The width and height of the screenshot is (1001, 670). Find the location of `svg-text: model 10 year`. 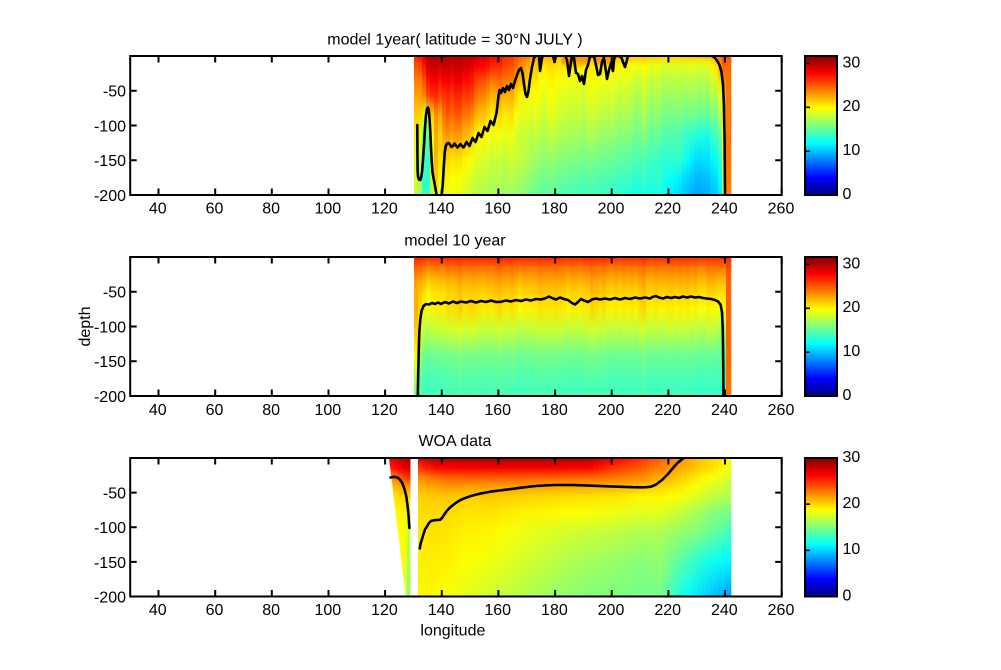

svg-text: model 10 year is located at coordinates (455, 241).